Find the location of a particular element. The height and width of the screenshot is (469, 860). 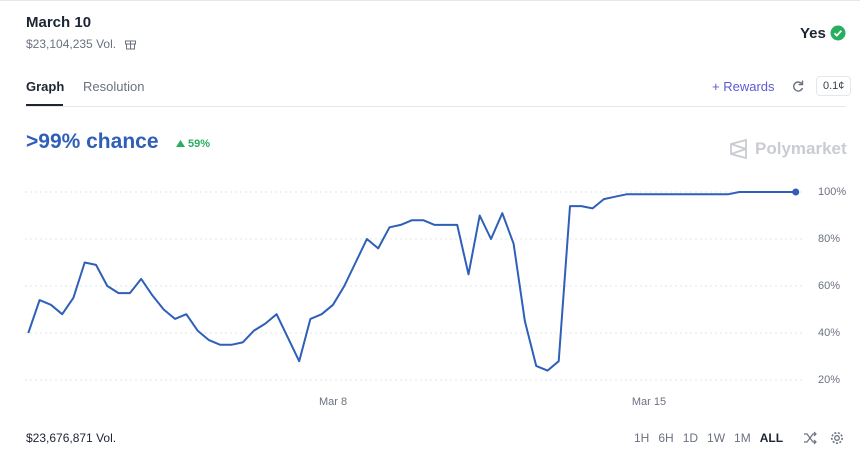

up-triangle is located at coordinates (180, 143).